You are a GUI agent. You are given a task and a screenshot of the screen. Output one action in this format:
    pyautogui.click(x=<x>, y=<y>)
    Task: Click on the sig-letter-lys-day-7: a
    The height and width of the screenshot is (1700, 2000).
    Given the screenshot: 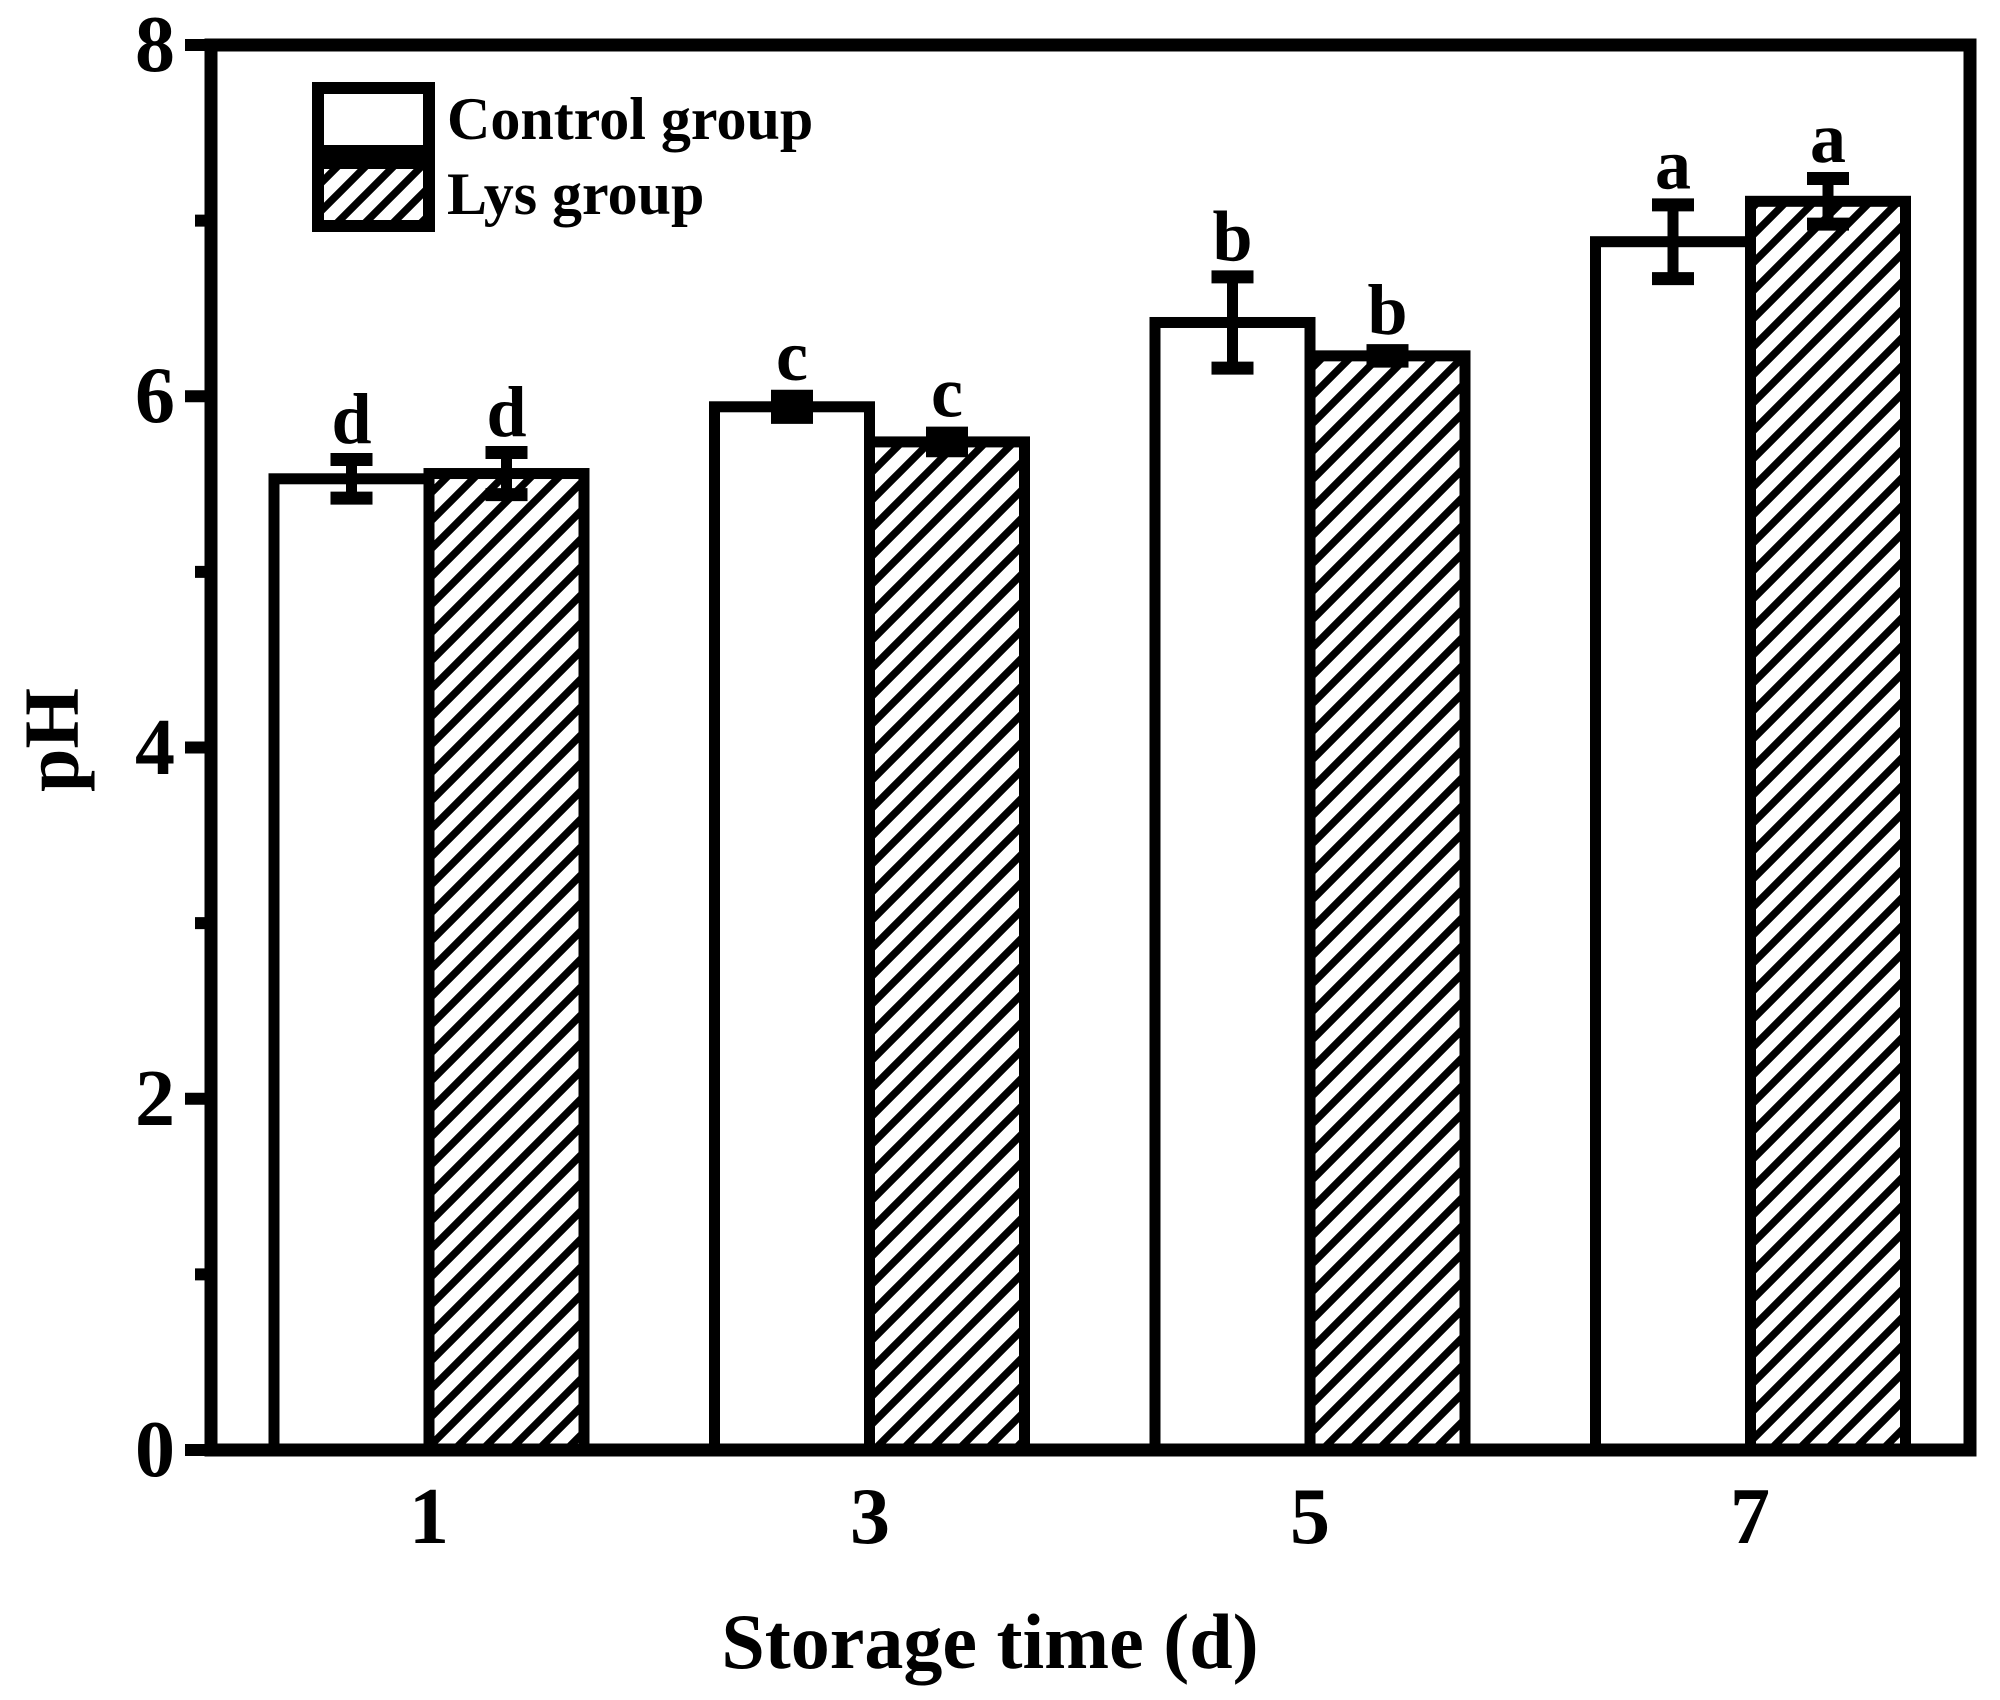 What is the action you would take?
    pyautogui.click(x=1828, y=138)
    